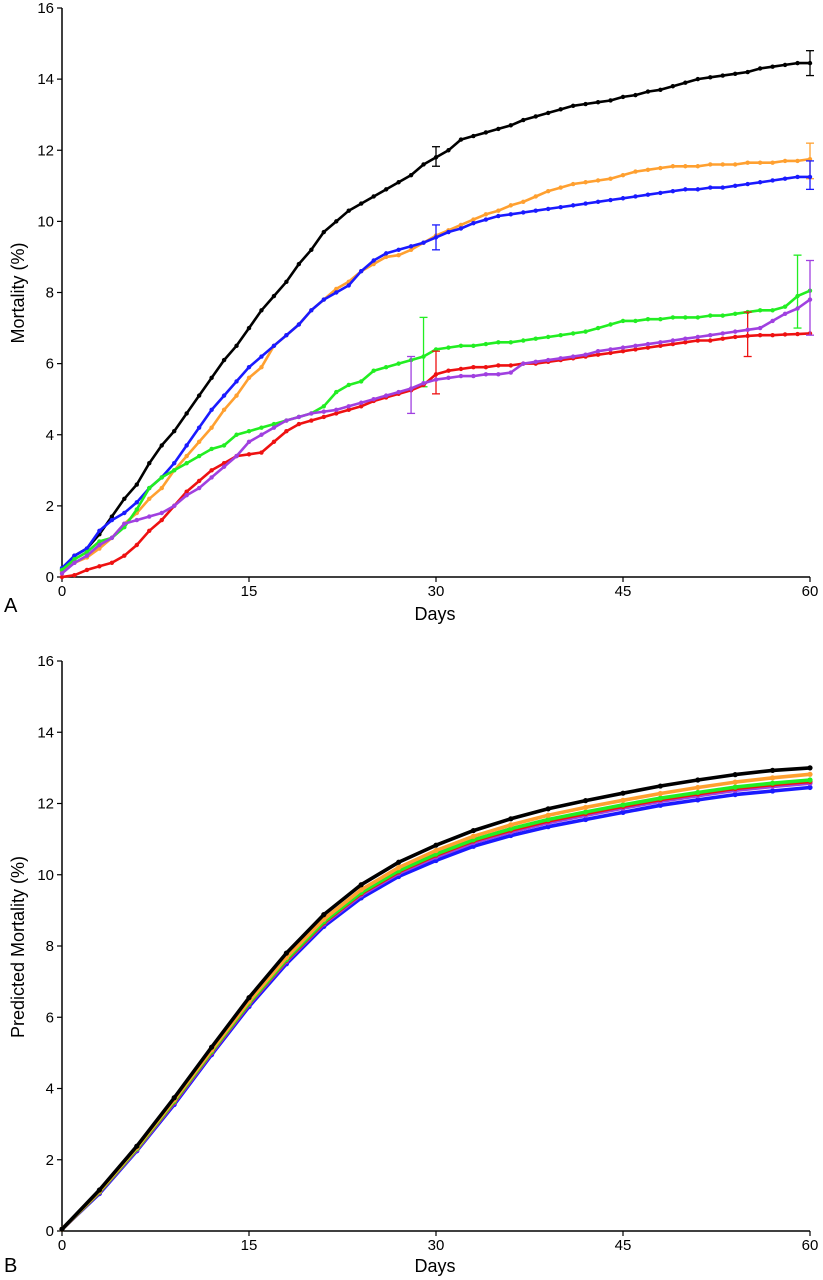 This screenshot has width=823, height=1280. Describe the element at coordinates (45, 804) in the screenshot. I see `panel-b-y-tick-label: 12` at that location.